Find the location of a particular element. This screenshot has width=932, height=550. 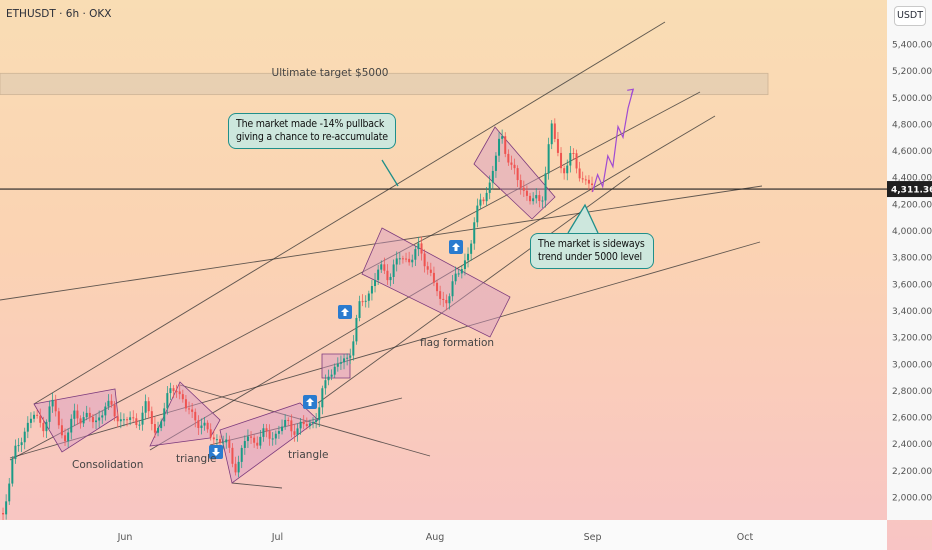

x-tick-label: Sep is located at coordinates (593, 537).